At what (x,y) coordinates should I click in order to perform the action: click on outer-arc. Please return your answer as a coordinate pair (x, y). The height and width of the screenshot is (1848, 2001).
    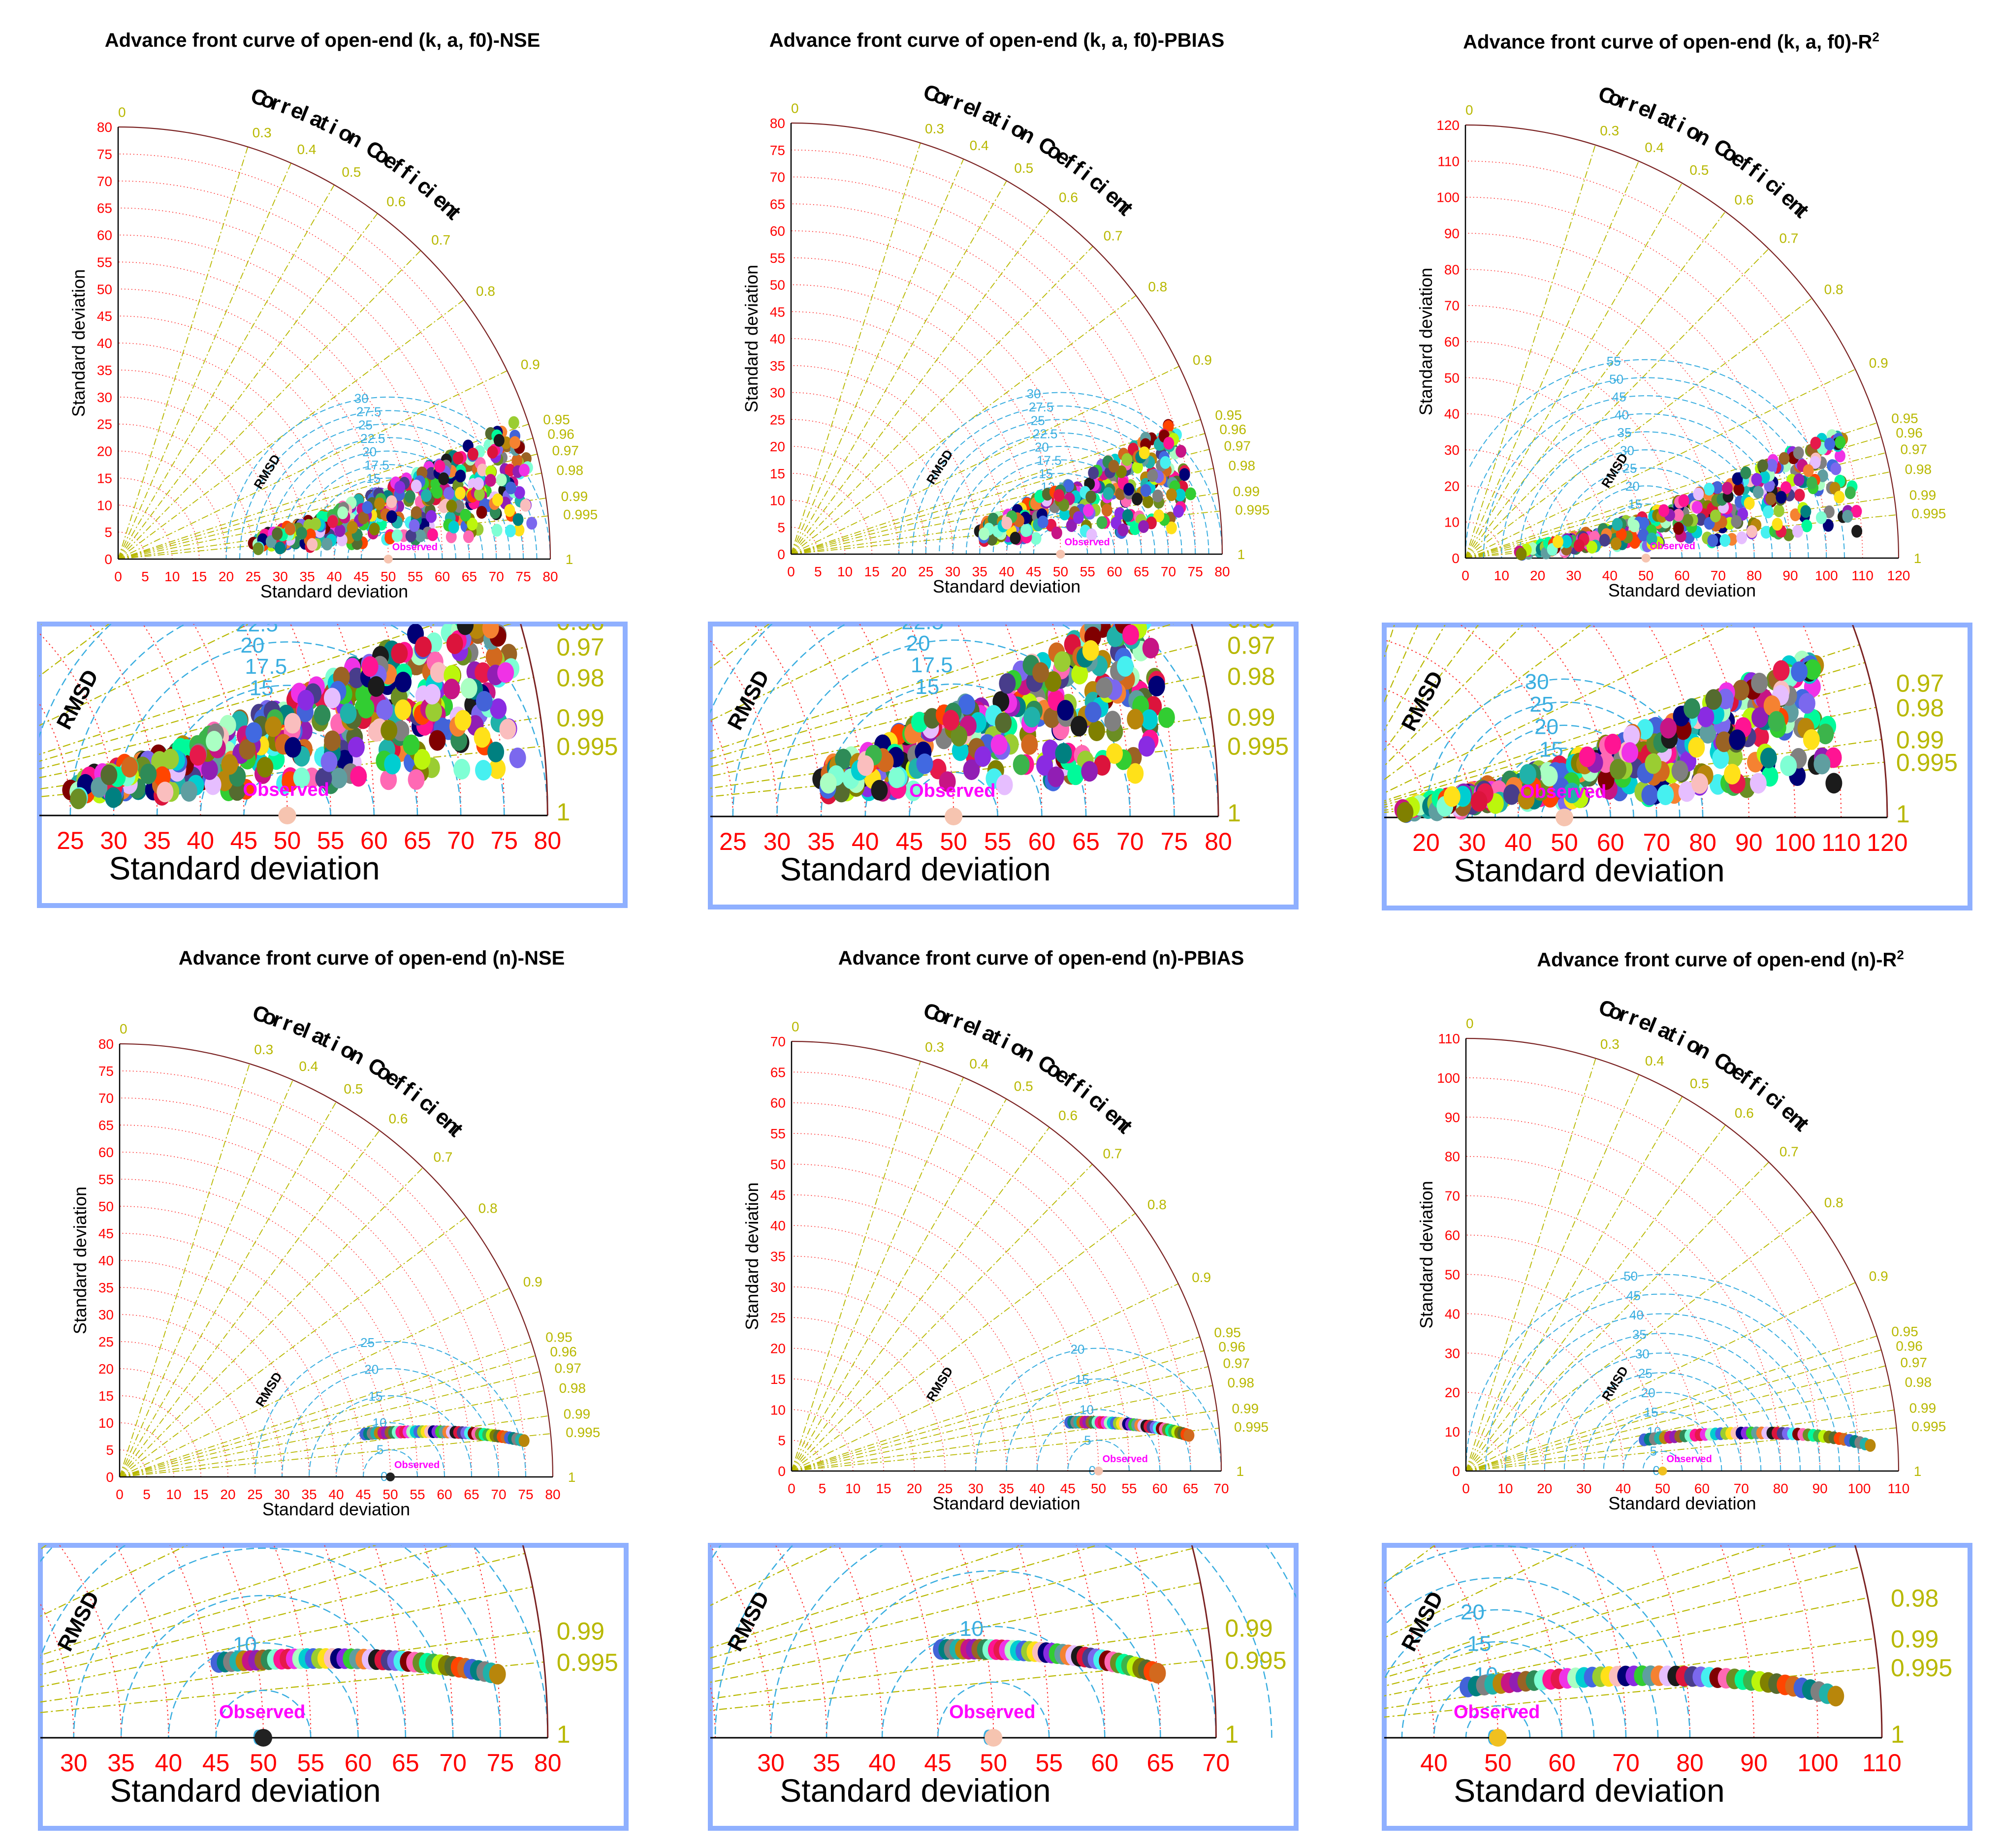
    Looking at the image, I should click on (1682, 342).